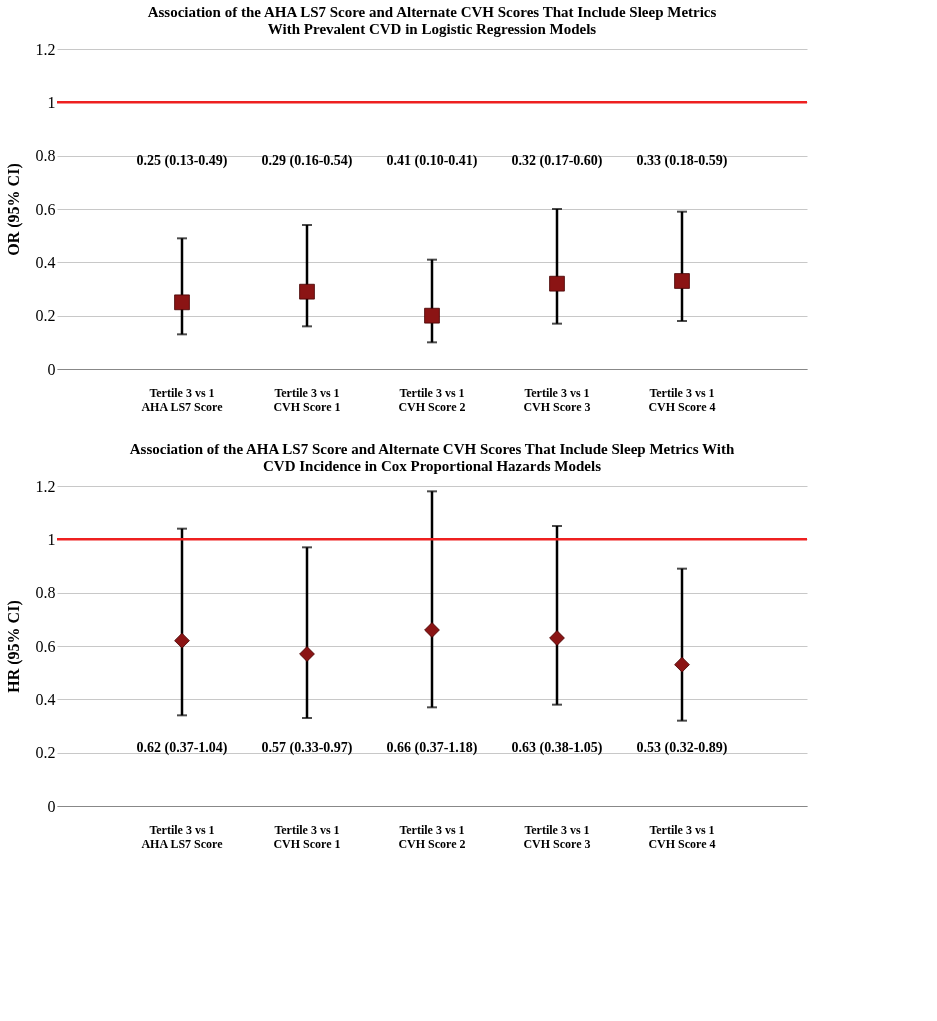  What do you see at coordinates (13, 209) in the screenshot?
I see `y-axis-title: OR (95% CI)` at bounding box center [13, 209].